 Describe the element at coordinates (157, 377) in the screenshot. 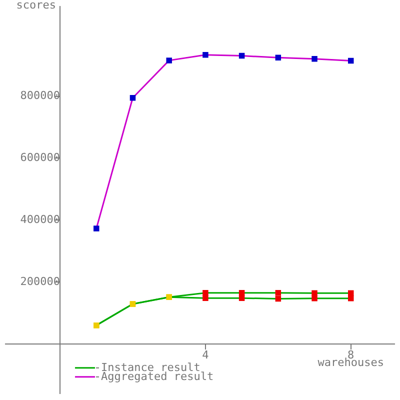

I see `legend-label: Aggregated result` at that location.